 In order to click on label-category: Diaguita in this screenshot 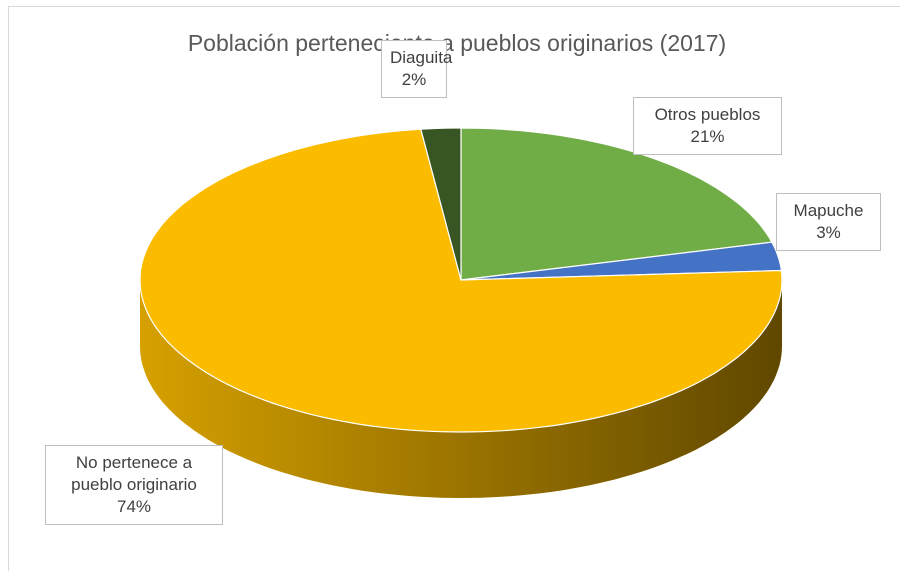, I will do `click(421, 57)`.